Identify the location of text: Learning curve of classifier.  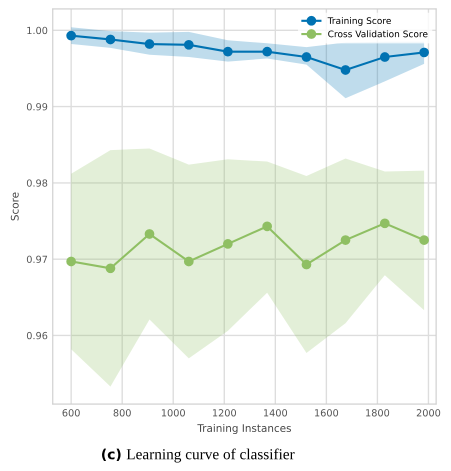
(210, 455).